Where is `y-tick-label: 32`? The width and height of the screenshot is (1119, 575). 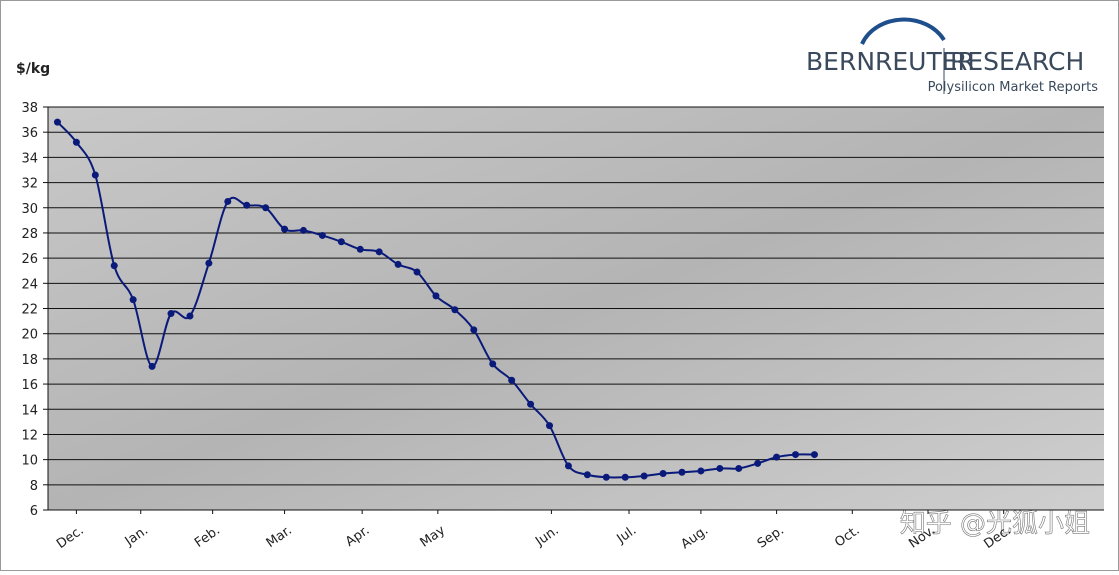 y-tick-label: 32 is located at coordinates (29, 184).